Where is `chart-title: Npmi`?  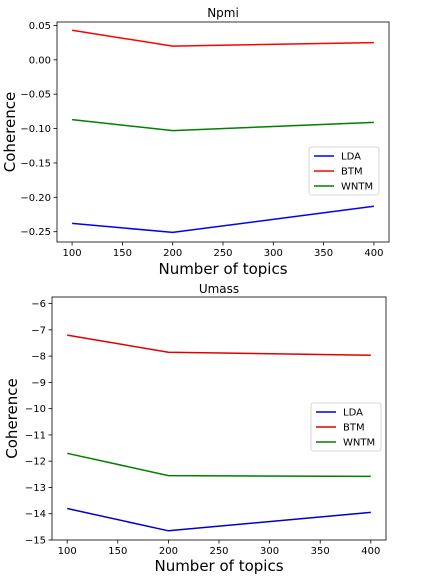
chart-title: Npmi is located at coordinates (223, 13).